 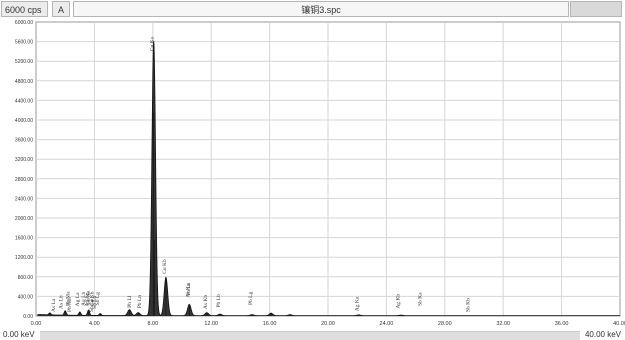 I want to click on x-tick-label: 36.00, so click(x=562, y=324).